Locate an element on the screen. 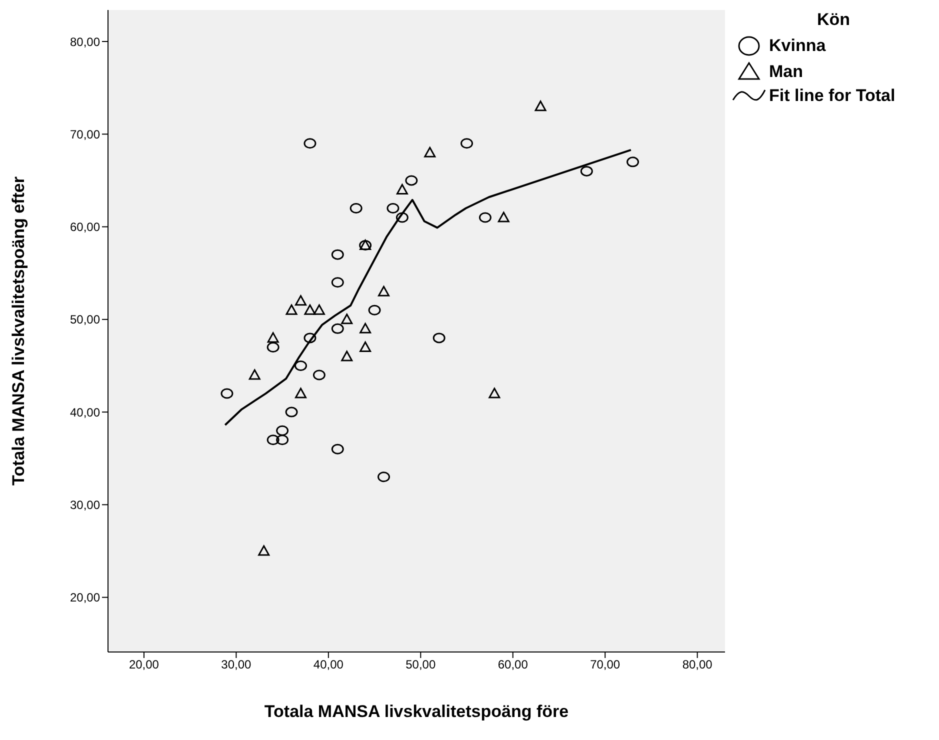  x-tick-label: 80,00 is located at coordinates (697, 665).